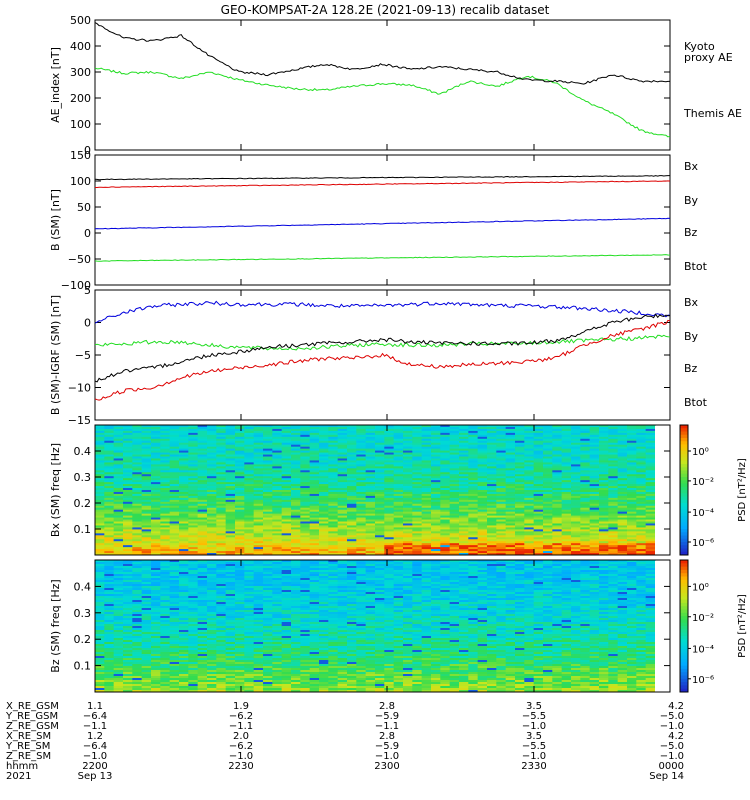  What do you see at coordinates (375, 490) in the screenshot?
I see `spectrogram-cells` at bounding box center [375, 490].